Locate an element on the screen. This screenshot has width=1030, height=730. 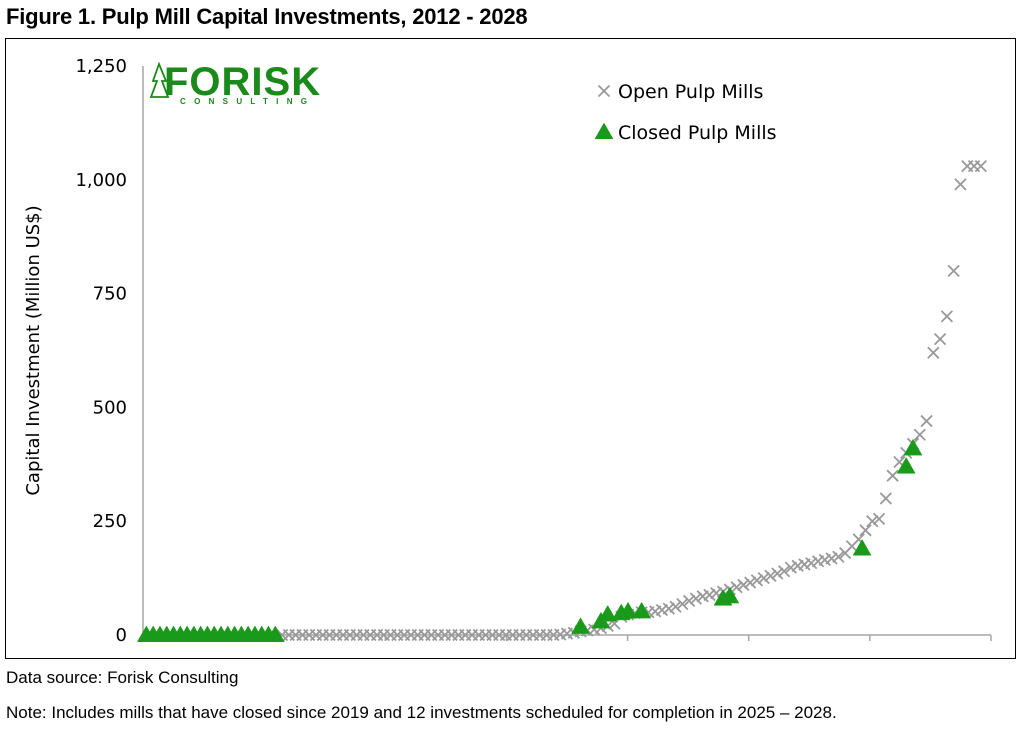
y-tick-label: 1,000 is located at coordinates (101, 180).